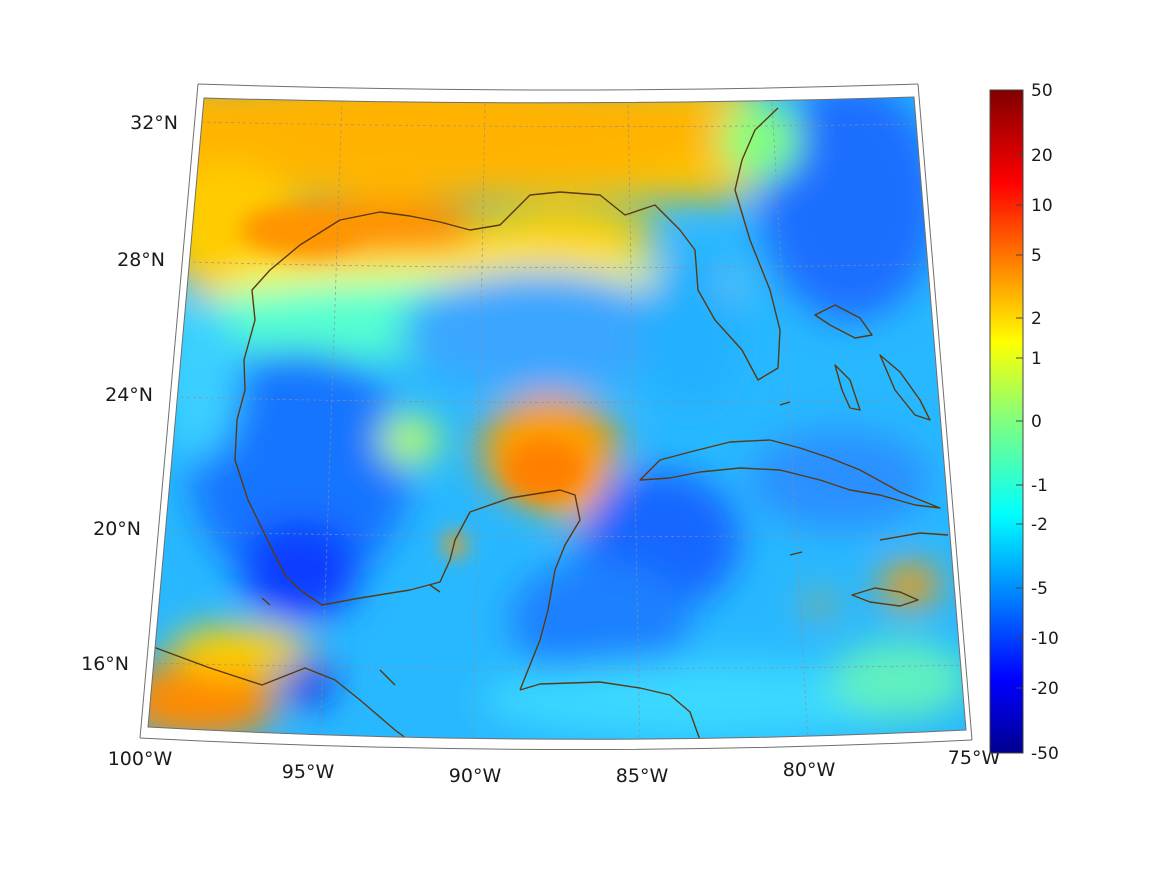 The height and width of the screenshot is (875, 1167). Describe the element at coordinates (154, 123) in the screenshot. I see `lat-label-32: 32°N` at that location.